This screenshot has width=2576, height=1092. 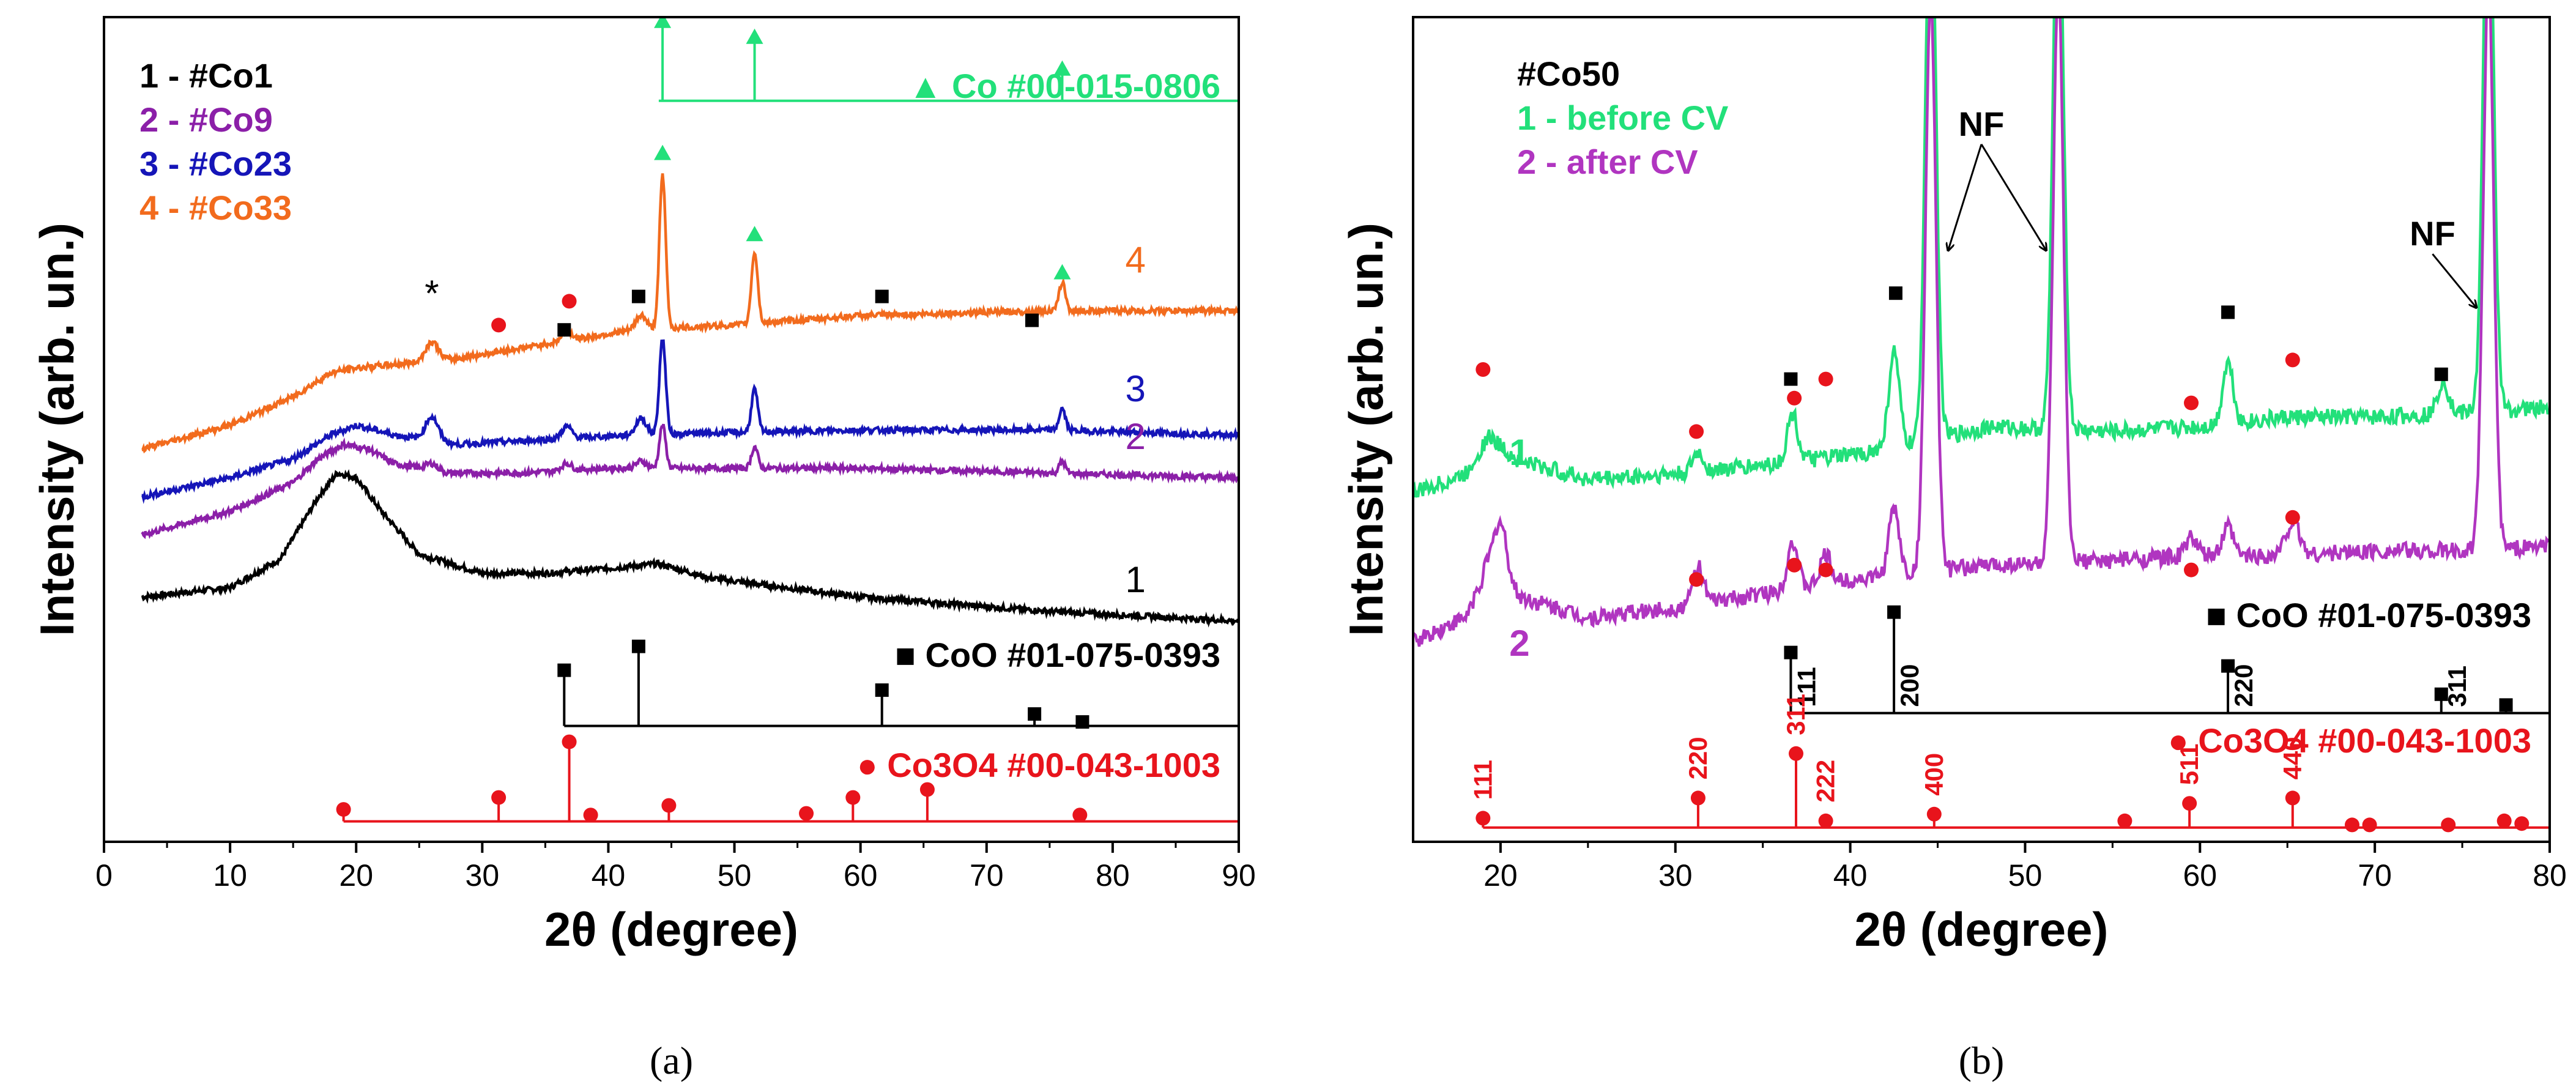 What do you see at coordinates (1982, 1060) in the screenshot?
I see `panel-caption: (b)` at bounding box center [1982, 1060].